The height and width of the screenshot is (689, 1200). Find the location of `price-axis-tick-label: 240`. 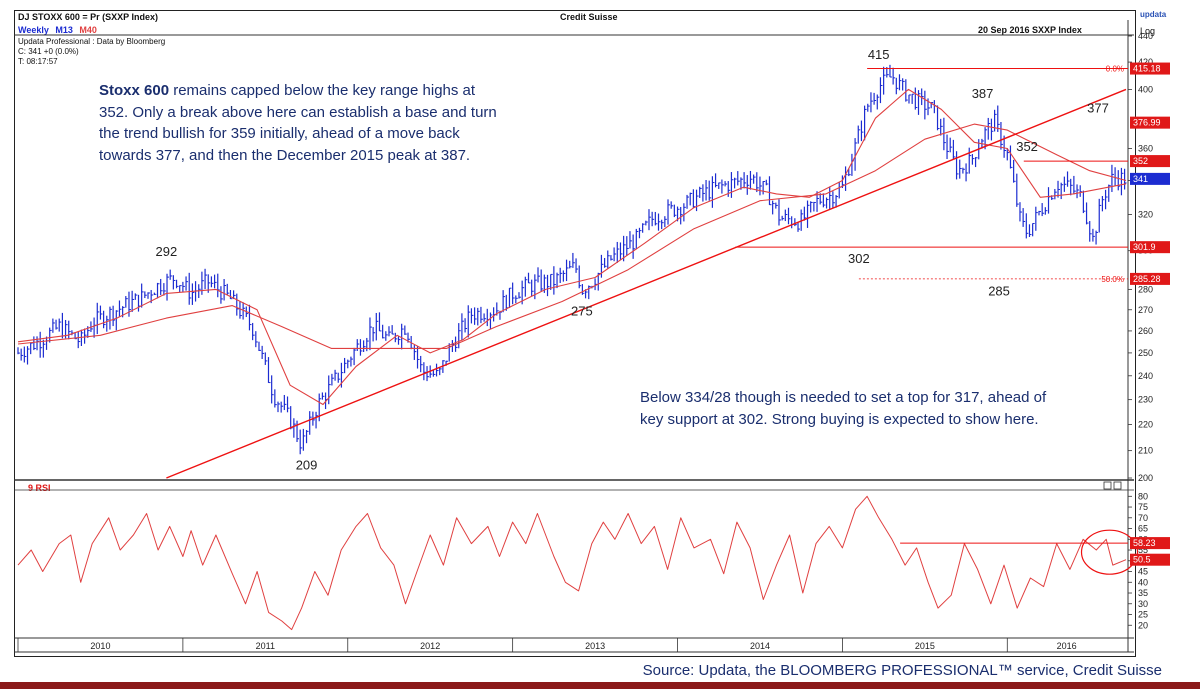

price-axis-tick-label: 240 is located at coordinates (1145, 376).